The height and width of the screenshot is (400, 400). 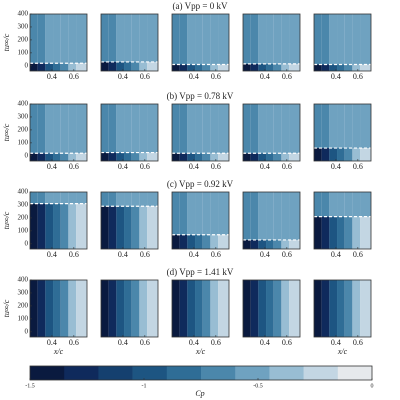 What do you see at coordinates (200, 96) in the screenshot?
I see `row-title: (b) Vpp = 0.78 kV` at bounding box center [200, 96].